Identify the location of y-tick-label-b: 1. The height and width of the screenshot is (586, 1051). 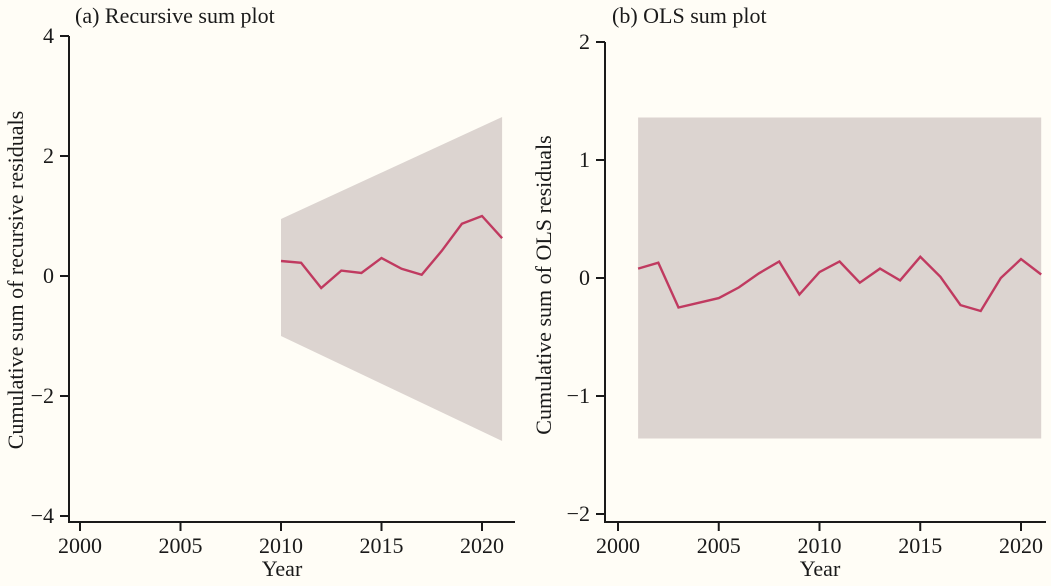
(584, 159).